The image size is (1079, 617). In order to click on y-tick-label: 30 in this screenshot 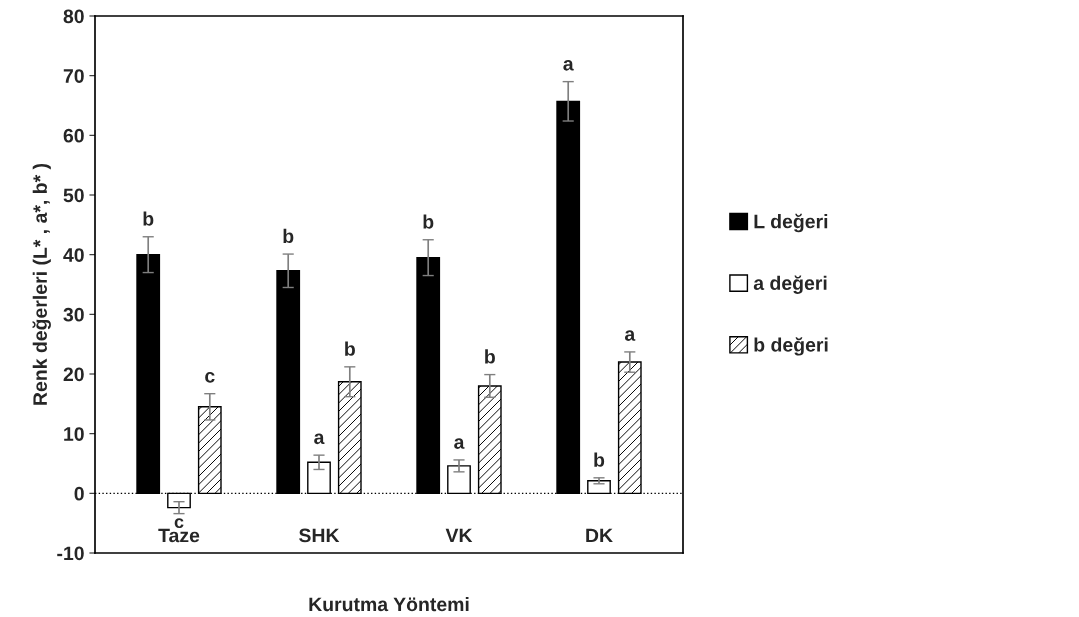, I will do `click(73, 314)`.